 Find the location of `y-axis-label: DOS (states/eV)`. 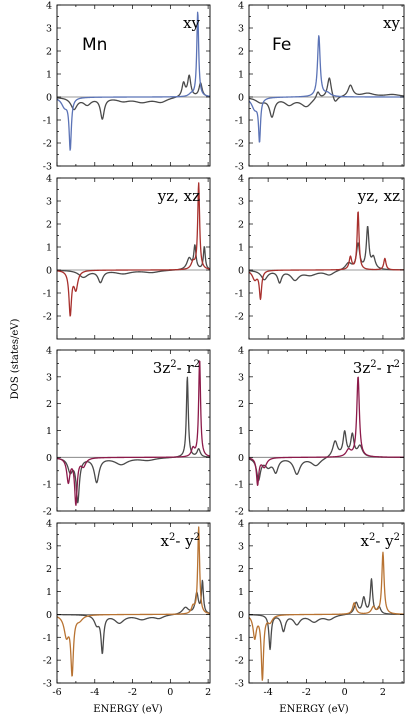

y-axis-label: DOS (states/eV) is located at coordinates (15, 359).